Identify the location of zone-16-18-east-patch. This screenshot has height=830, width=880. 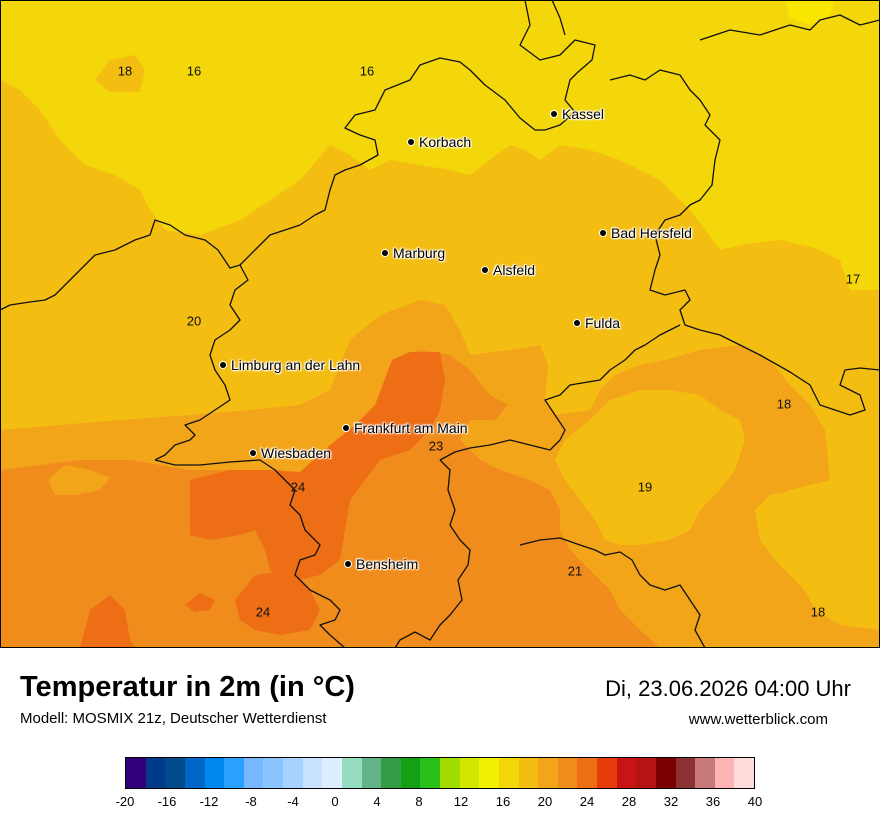
(842, 240).